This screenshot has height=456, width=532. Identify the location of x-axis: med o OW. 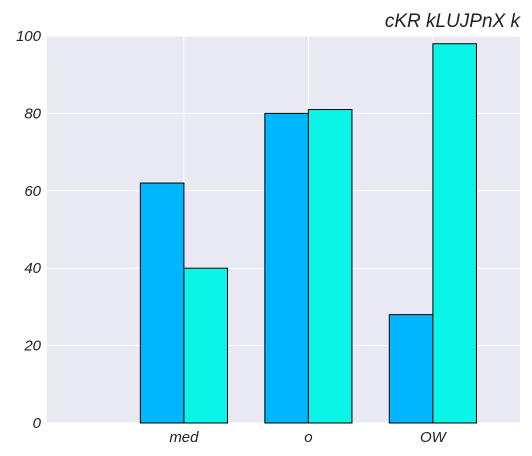
(308, 437).